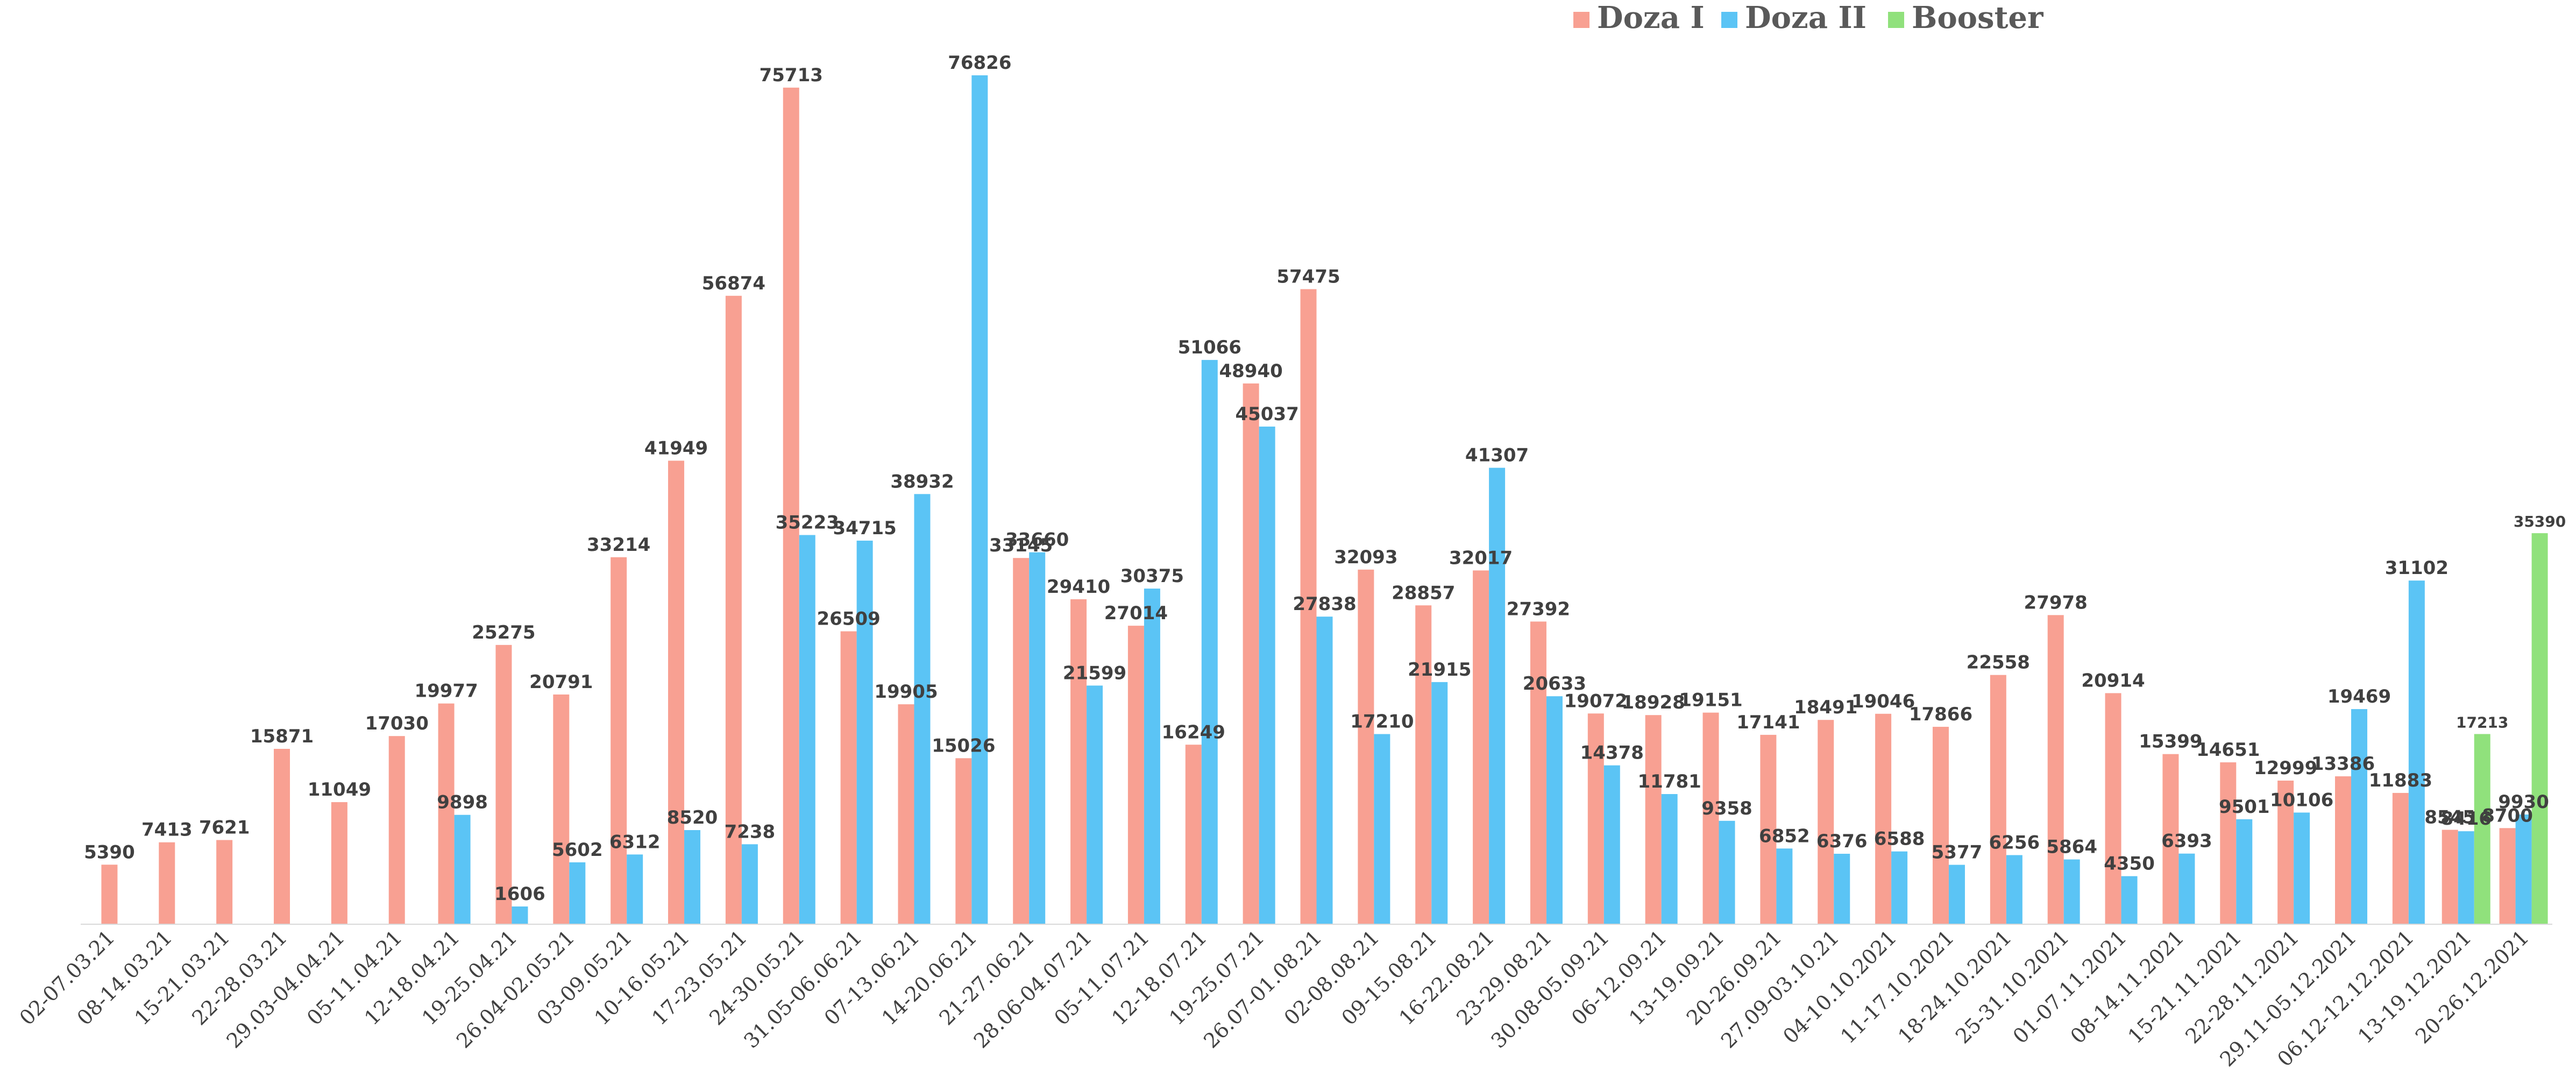 Image resolution: width=2576 pixels, height=1091 pixels. Describe the element at coordinates (2343, 764) in the screenshot. I see `data-label-doza-i: 13386` at that location.